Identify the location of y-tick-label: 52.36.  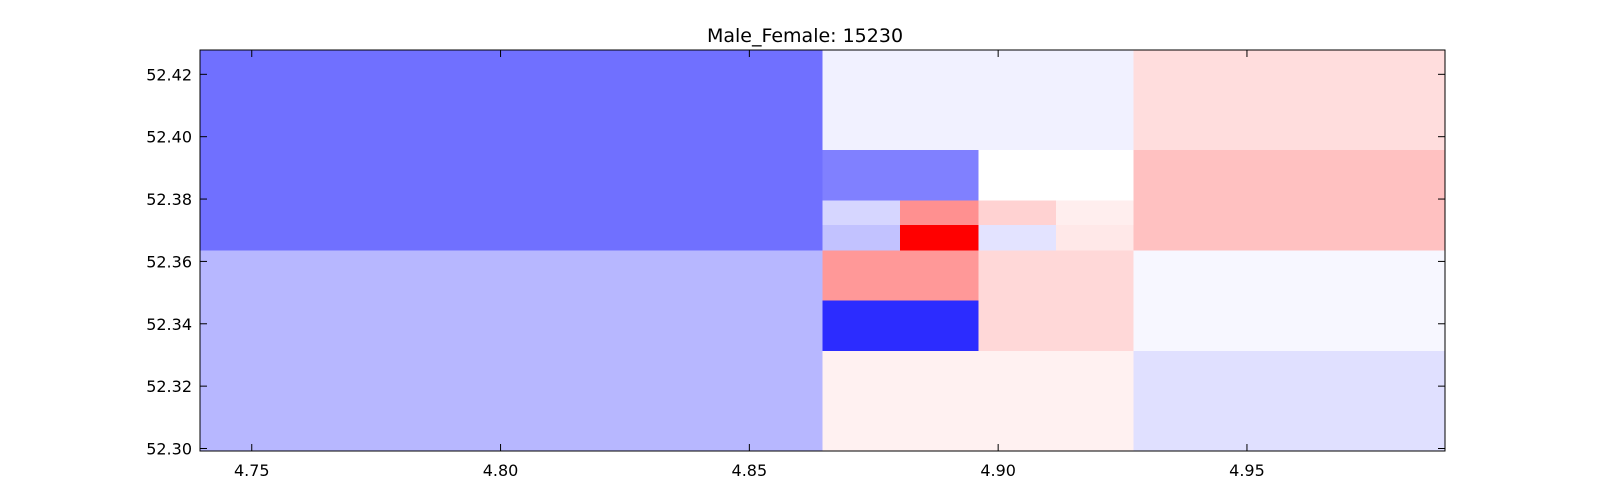
(169, 261).